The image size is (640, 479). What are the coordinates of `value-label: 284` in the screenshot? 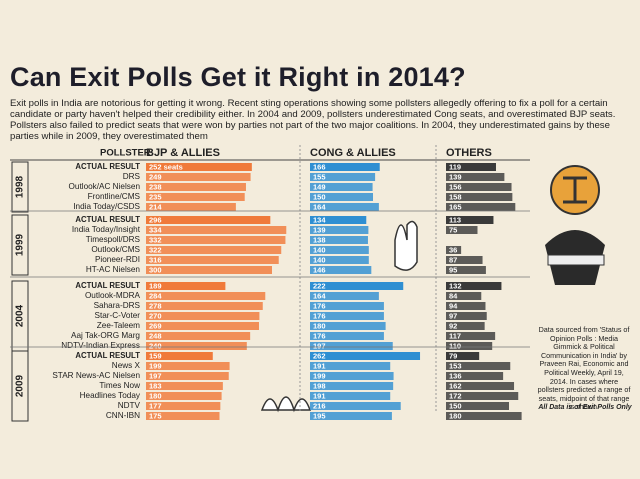 It's located at (155, 295).